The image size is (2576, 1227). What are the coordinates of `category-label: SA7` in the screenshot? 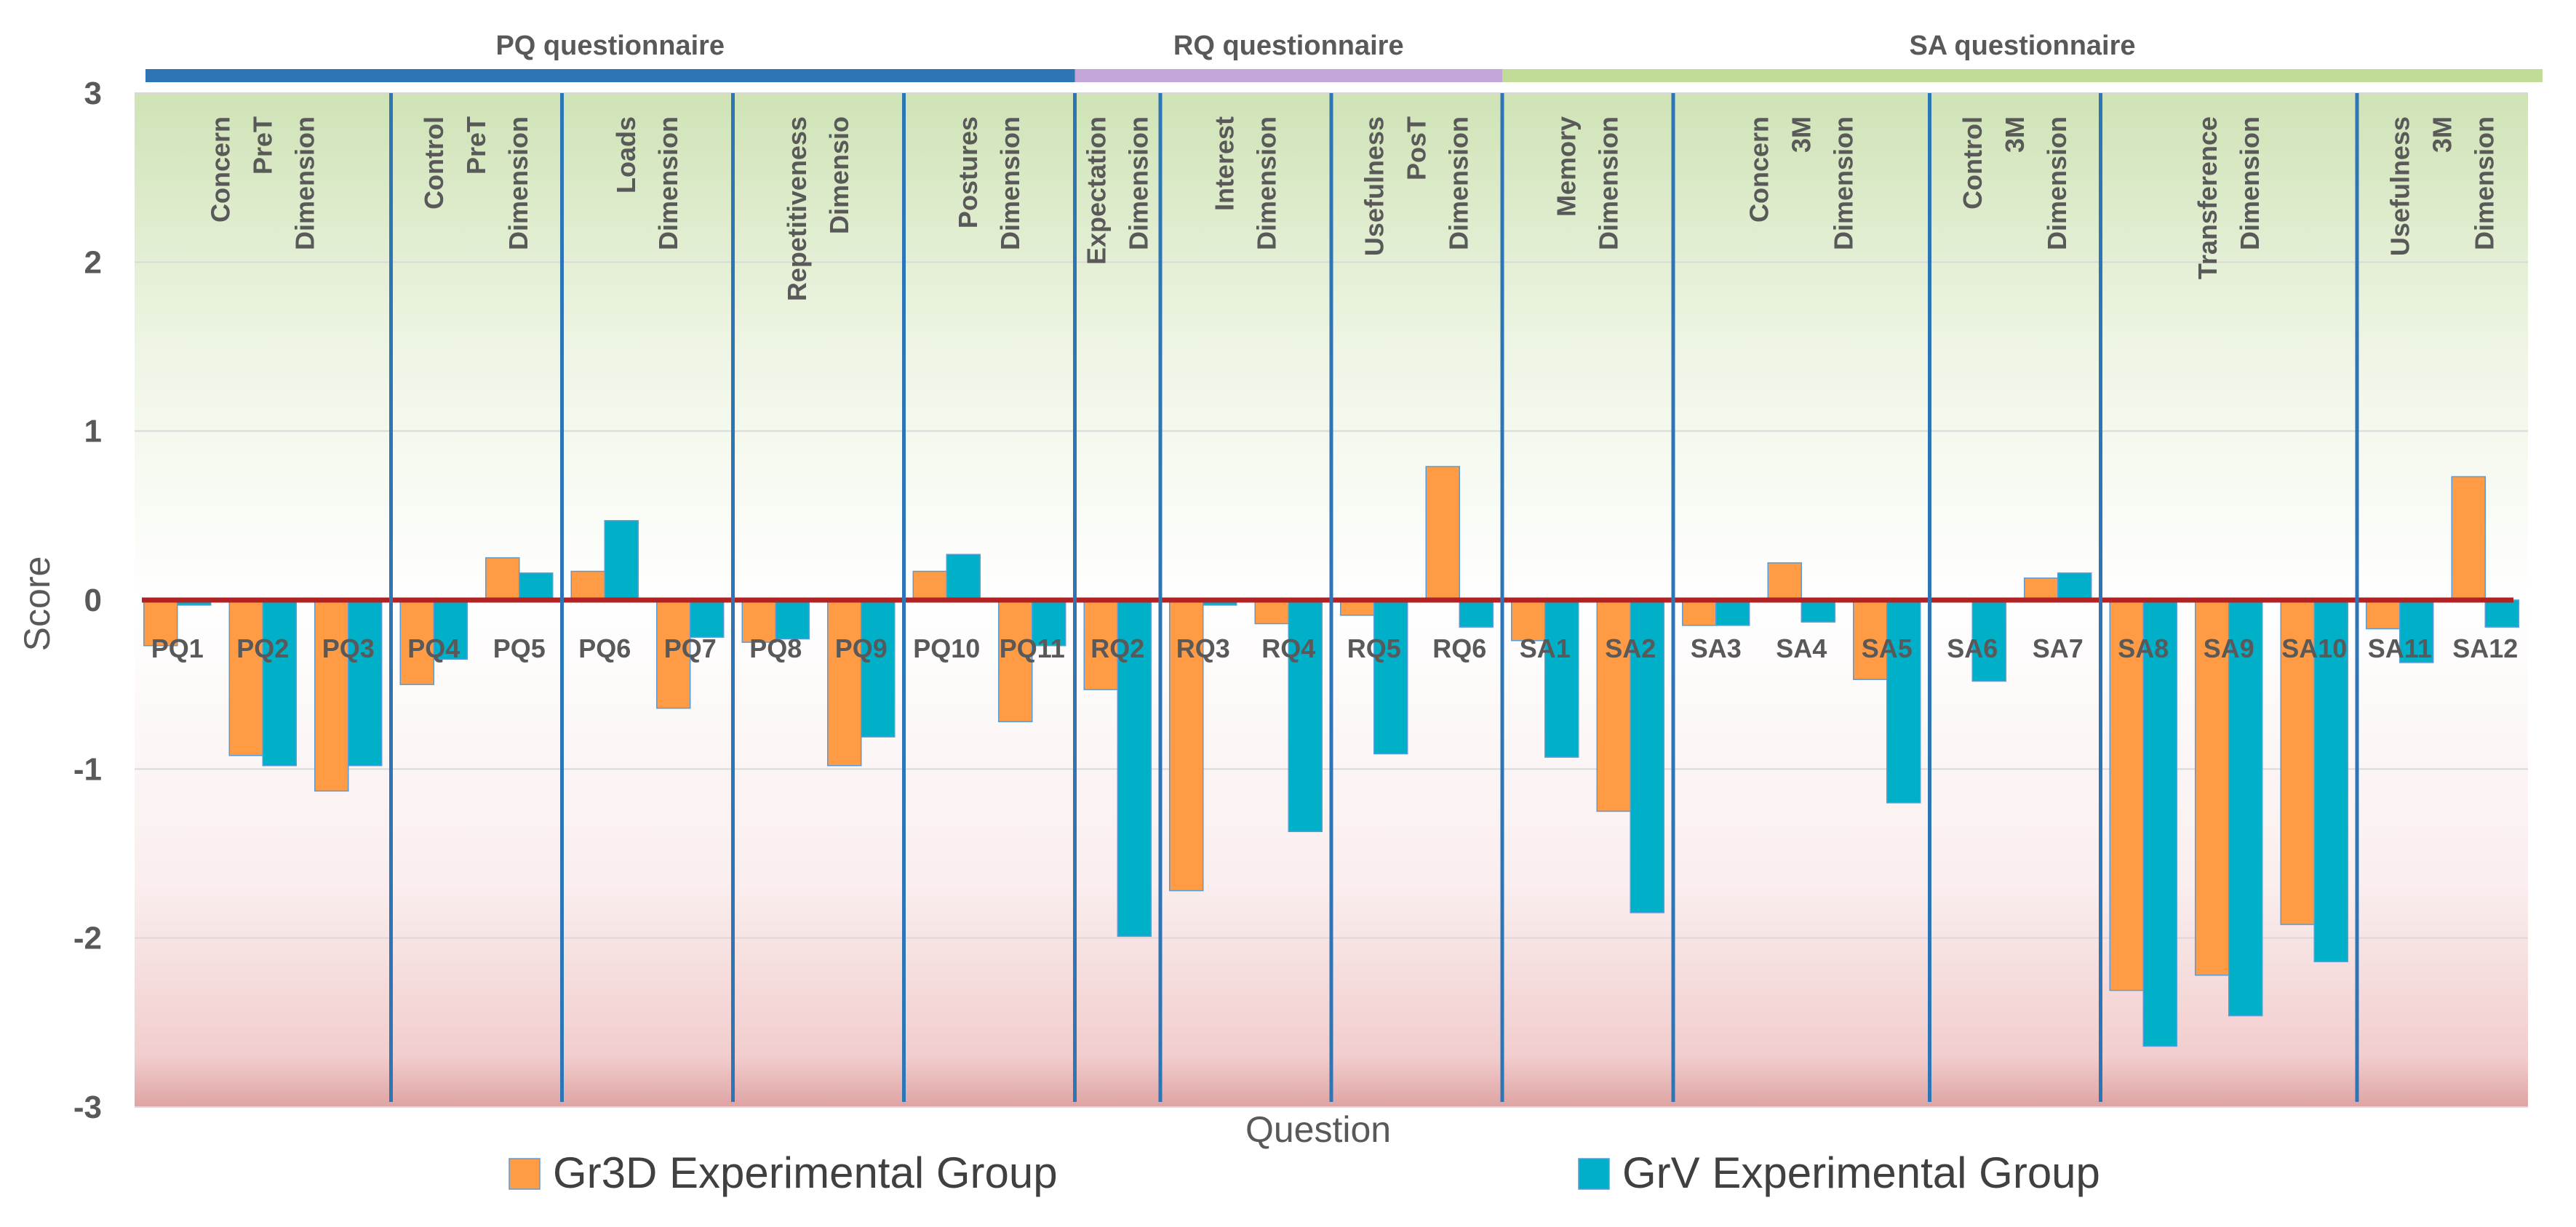 It's located at (2058, 648).